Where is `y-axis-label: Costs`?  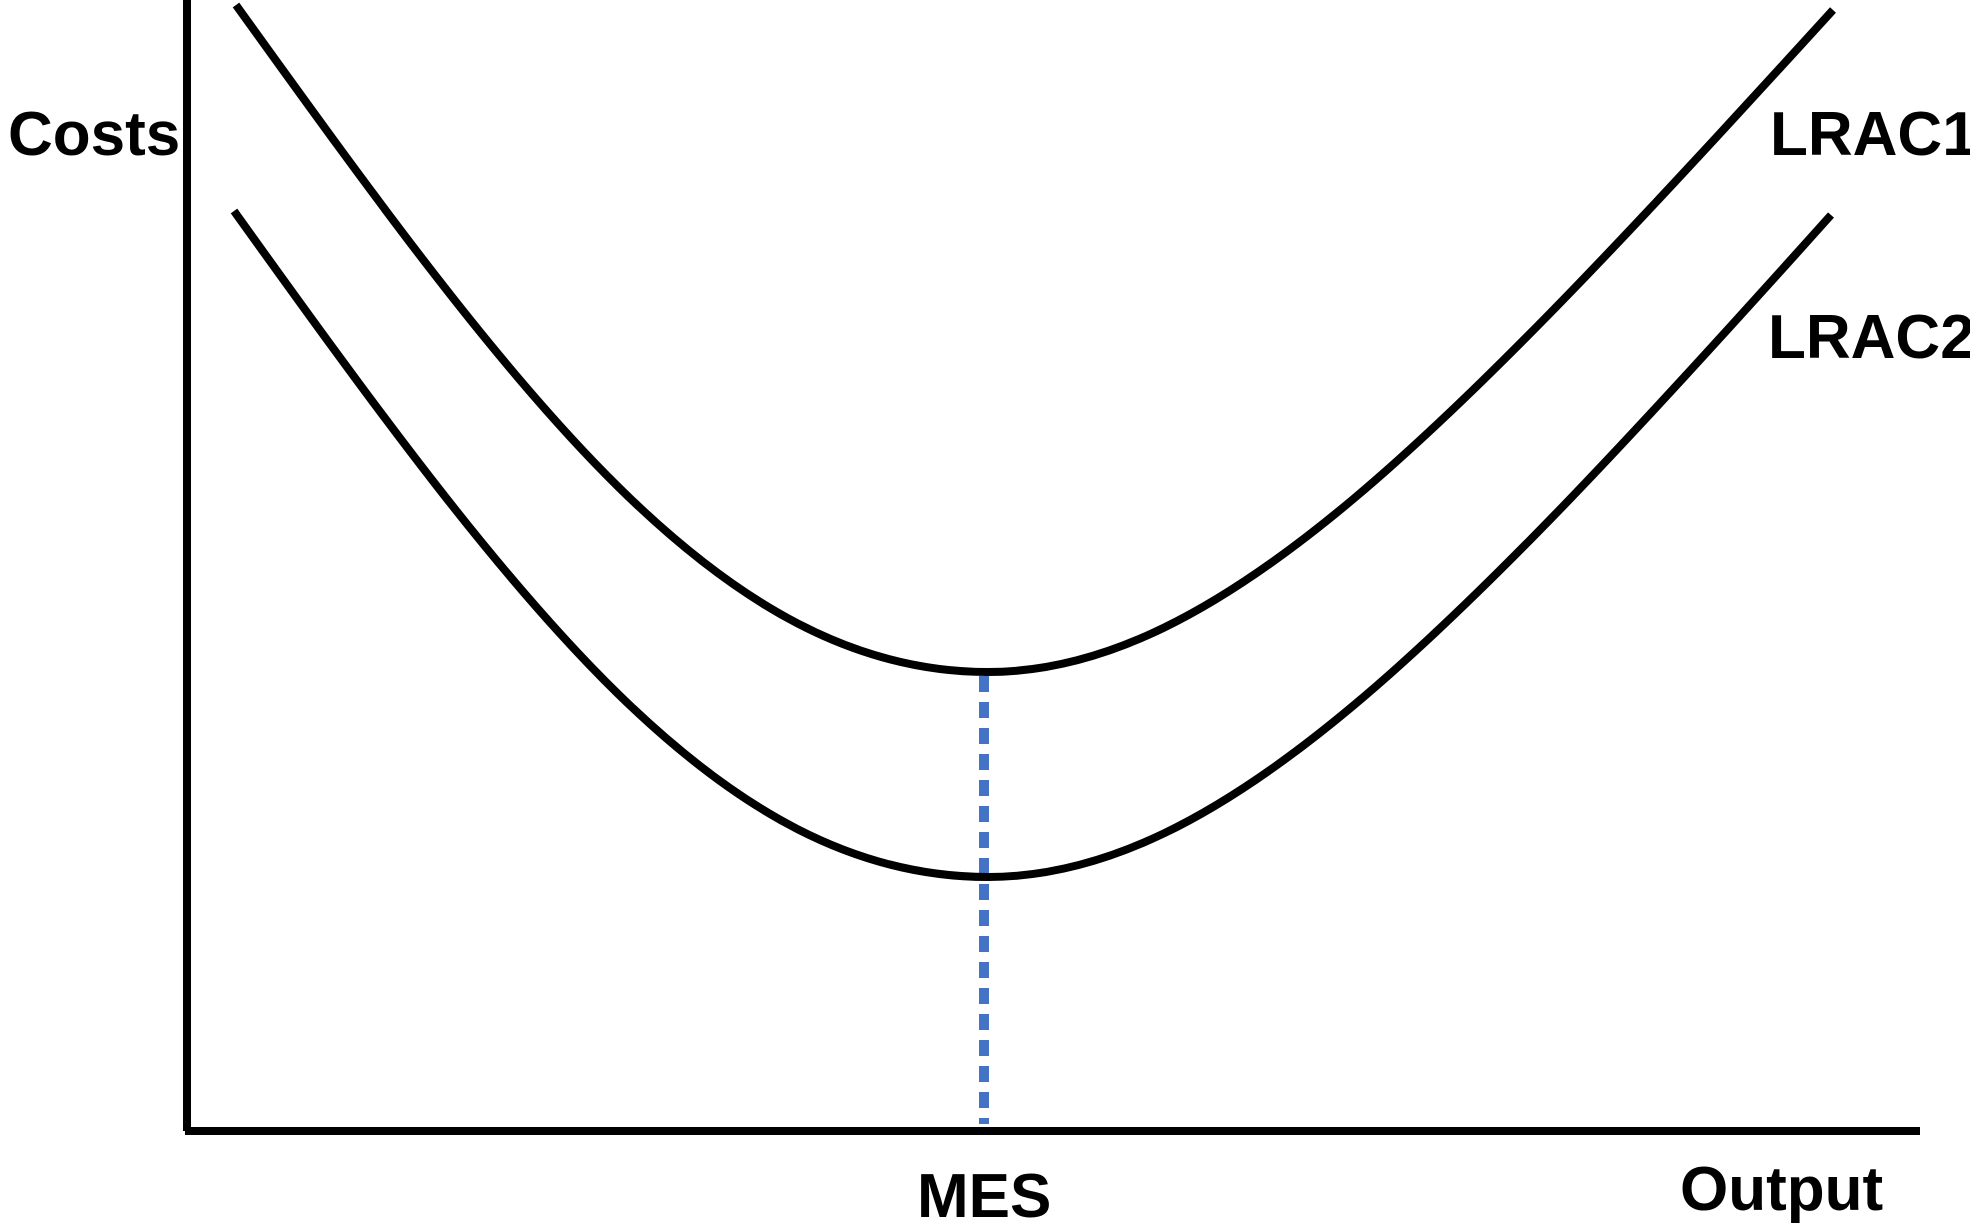 y-axis-label: Costs is located at coordinates (94, 134).